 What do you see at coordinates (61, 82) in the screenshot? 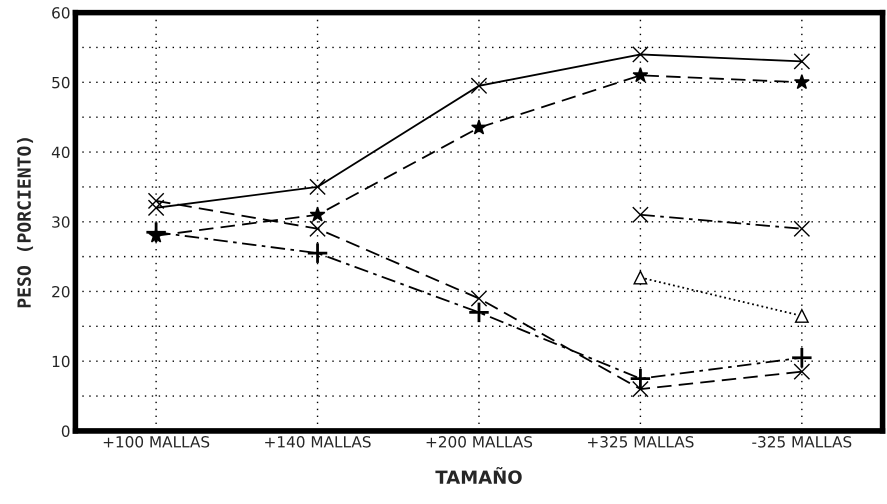
I see `y-tick-label: 50` at bounding box center [61, 82].